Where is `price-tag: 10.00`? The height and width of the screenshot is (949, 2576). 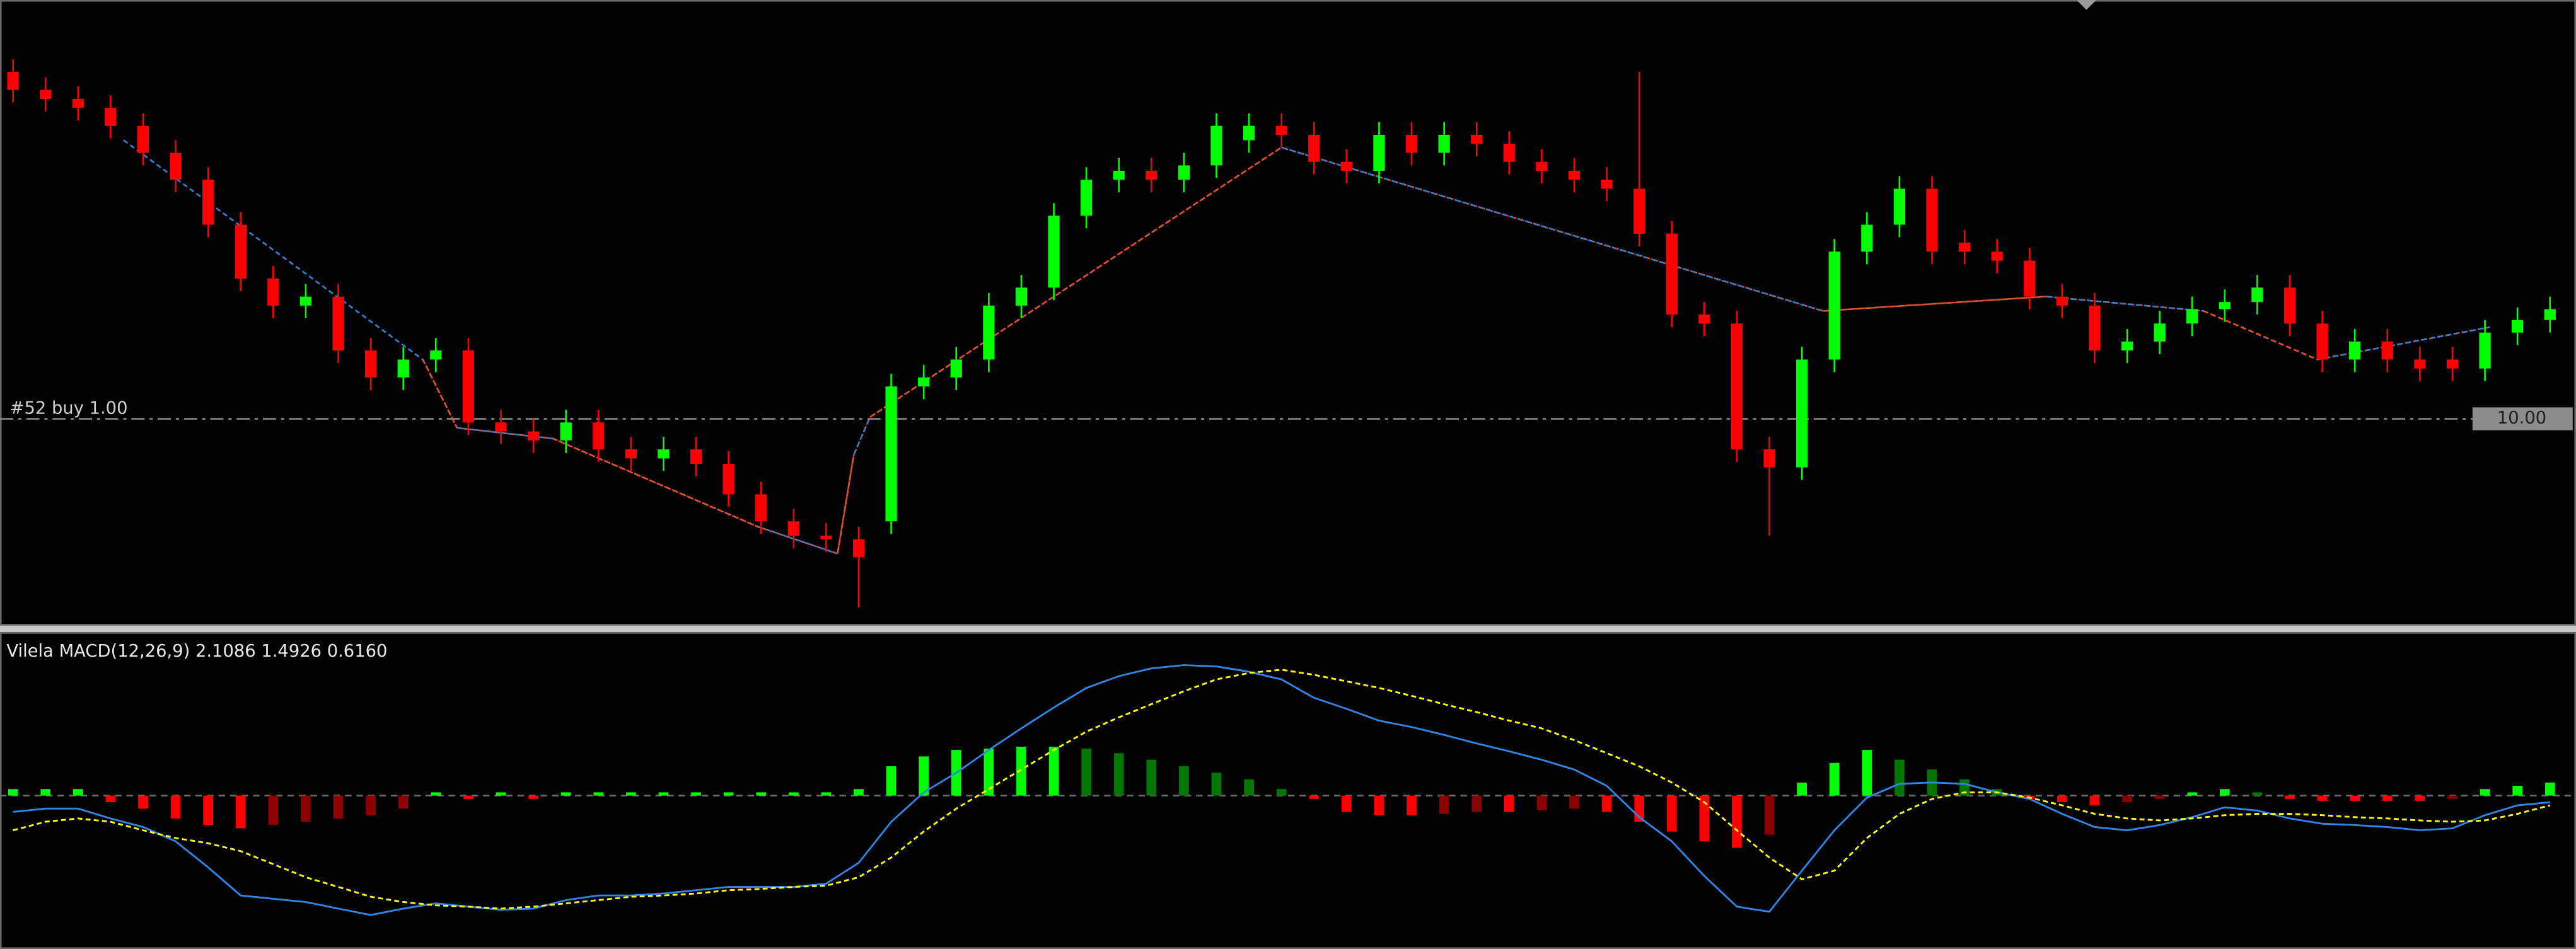 price-tag: 10.00 is located at coordinates (2521, 418).